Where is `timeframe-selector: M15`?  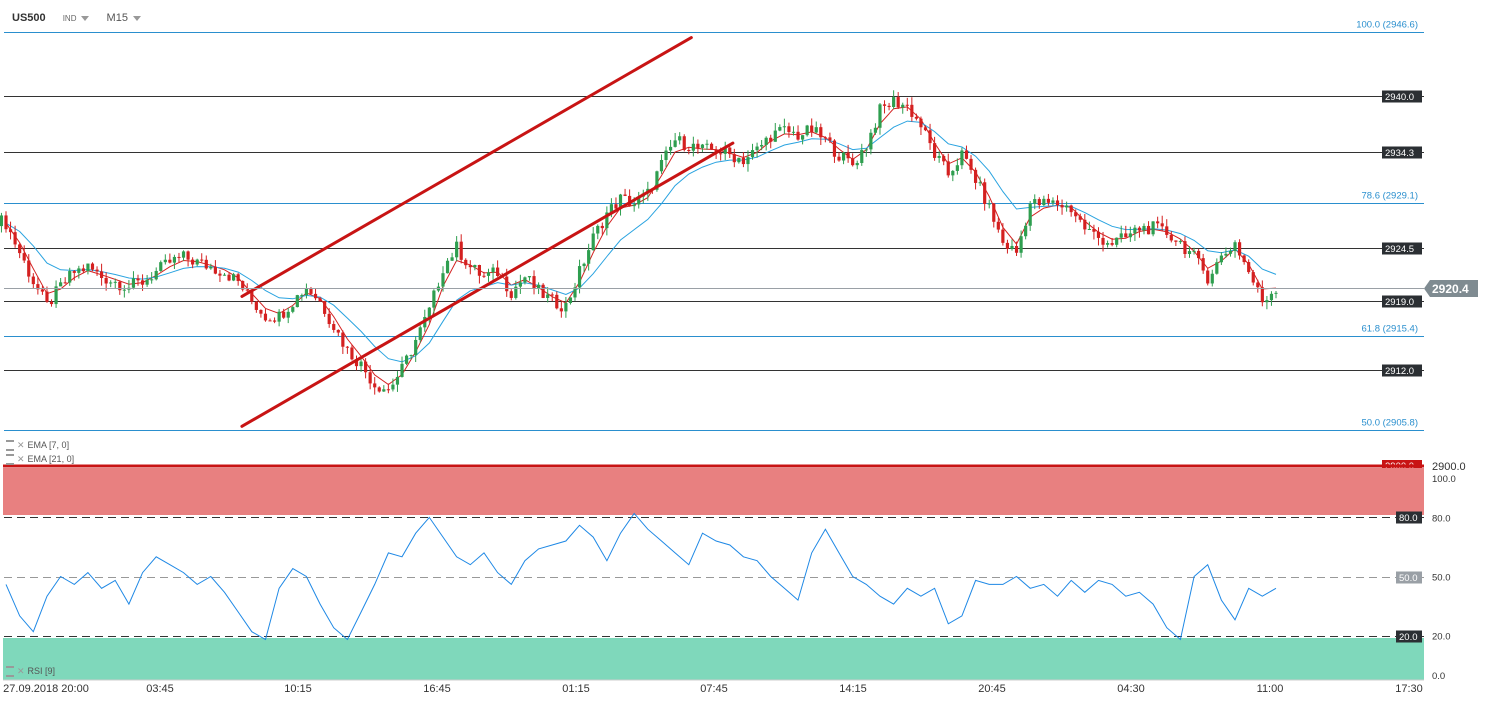
timeframe-selector: M15 is located at coordinates (117, 18).